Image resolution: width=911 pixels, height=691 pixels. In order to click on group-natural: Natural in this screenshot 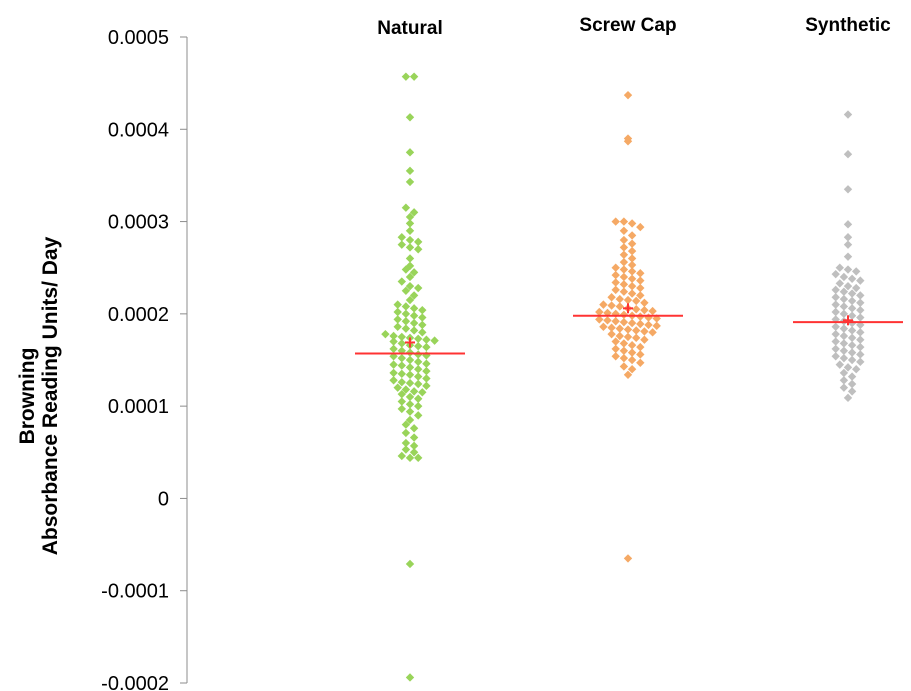, I will do `click(410, 350)`.